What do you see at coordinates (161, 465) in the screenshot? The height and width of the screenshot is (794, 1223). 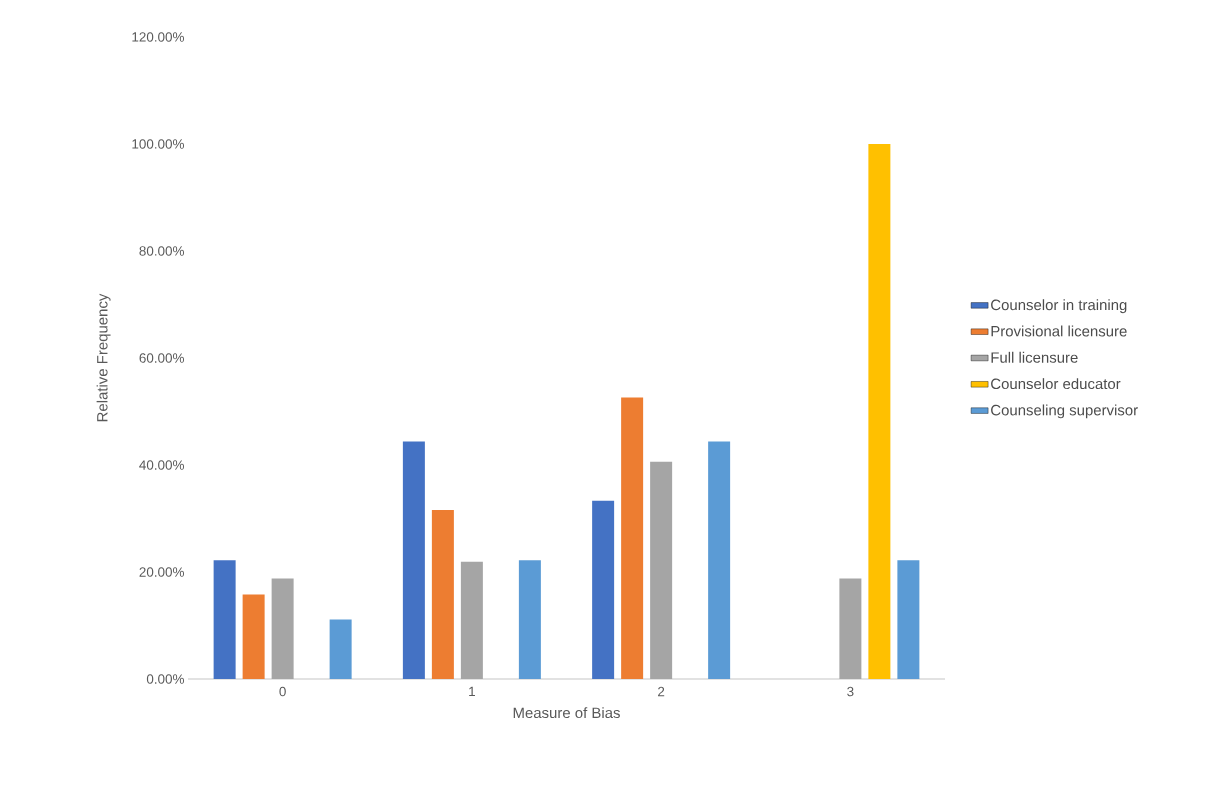 I see `y-tick-label: 40.00%` at bounding box center [161, 465].